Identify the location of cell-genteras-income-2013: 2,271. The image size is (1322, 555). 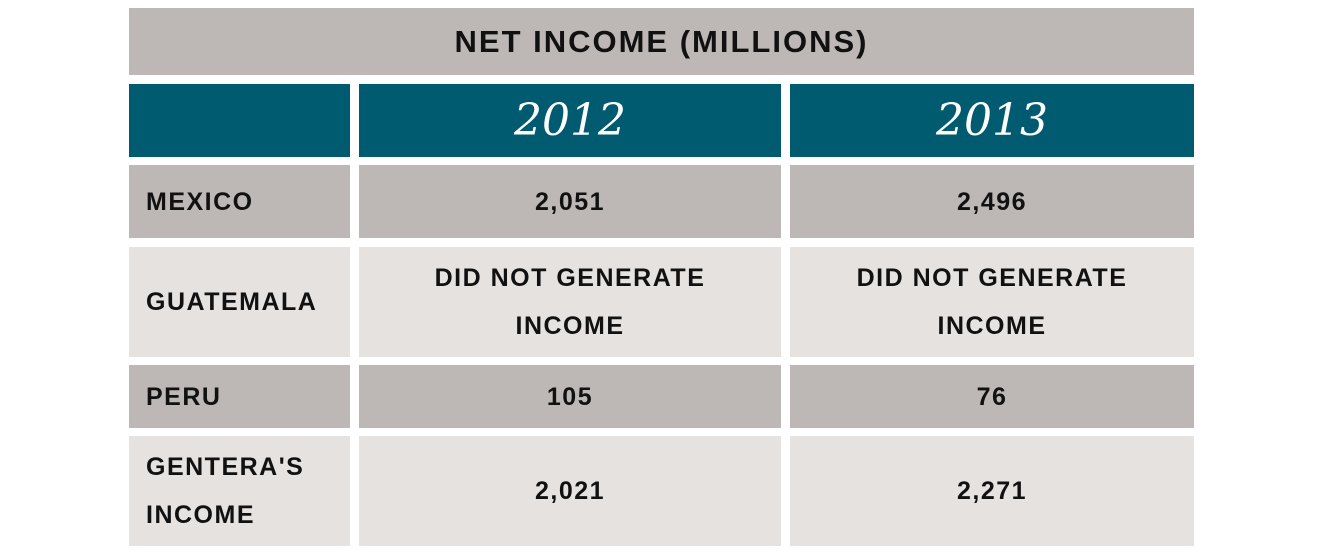
(992, 491).